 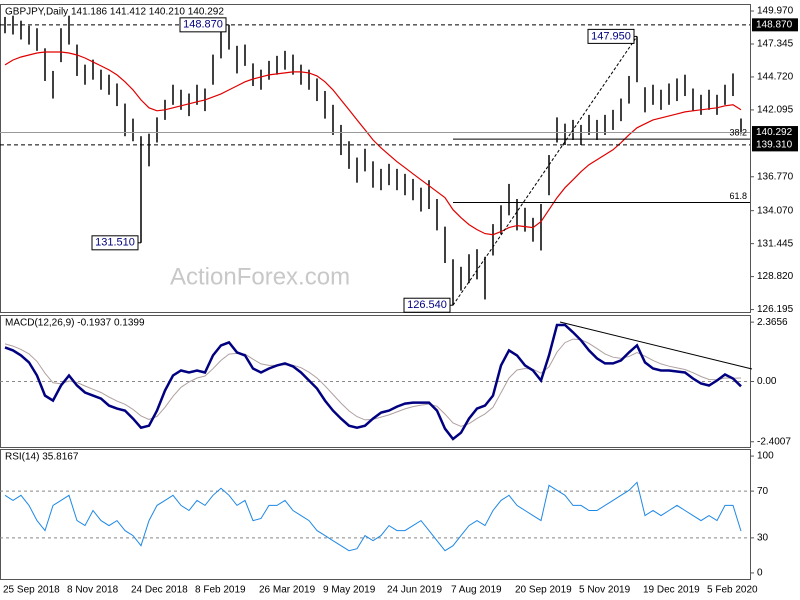 What do you see at coordinates (775, 110) in the screenshot?
I see `y-tick-label: 142.095` at bounding box center [775, 110].